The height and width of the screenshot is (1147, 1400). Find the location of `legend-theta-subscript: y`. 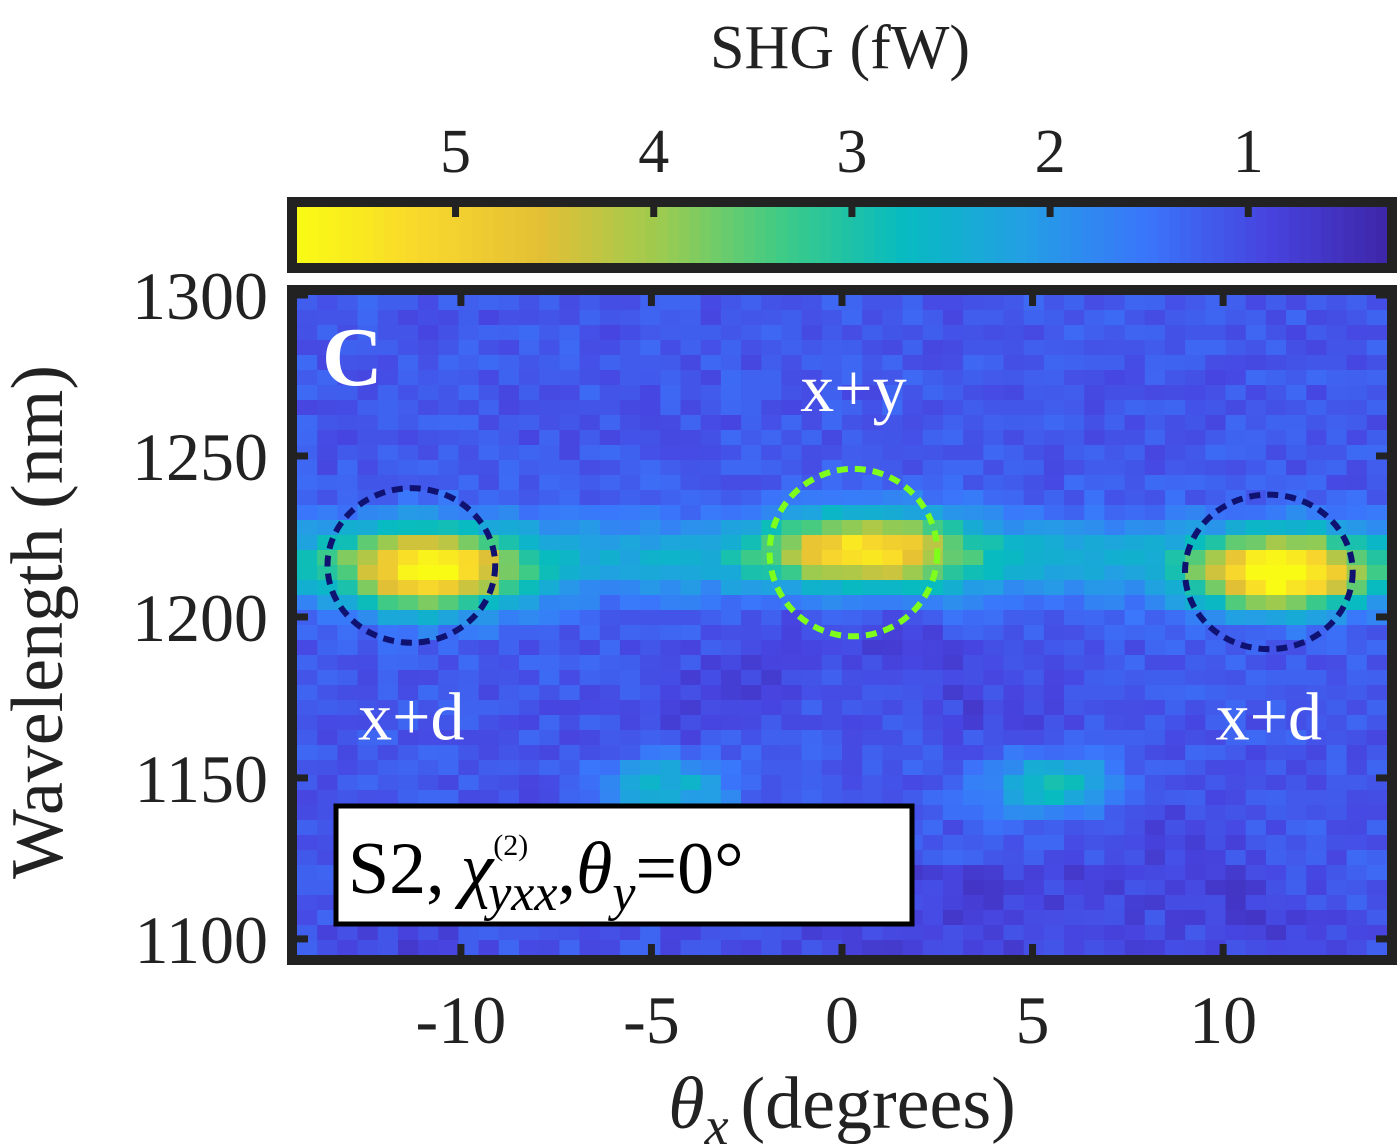

legend-theta-subscript: y is located at coordinates (621, 893).